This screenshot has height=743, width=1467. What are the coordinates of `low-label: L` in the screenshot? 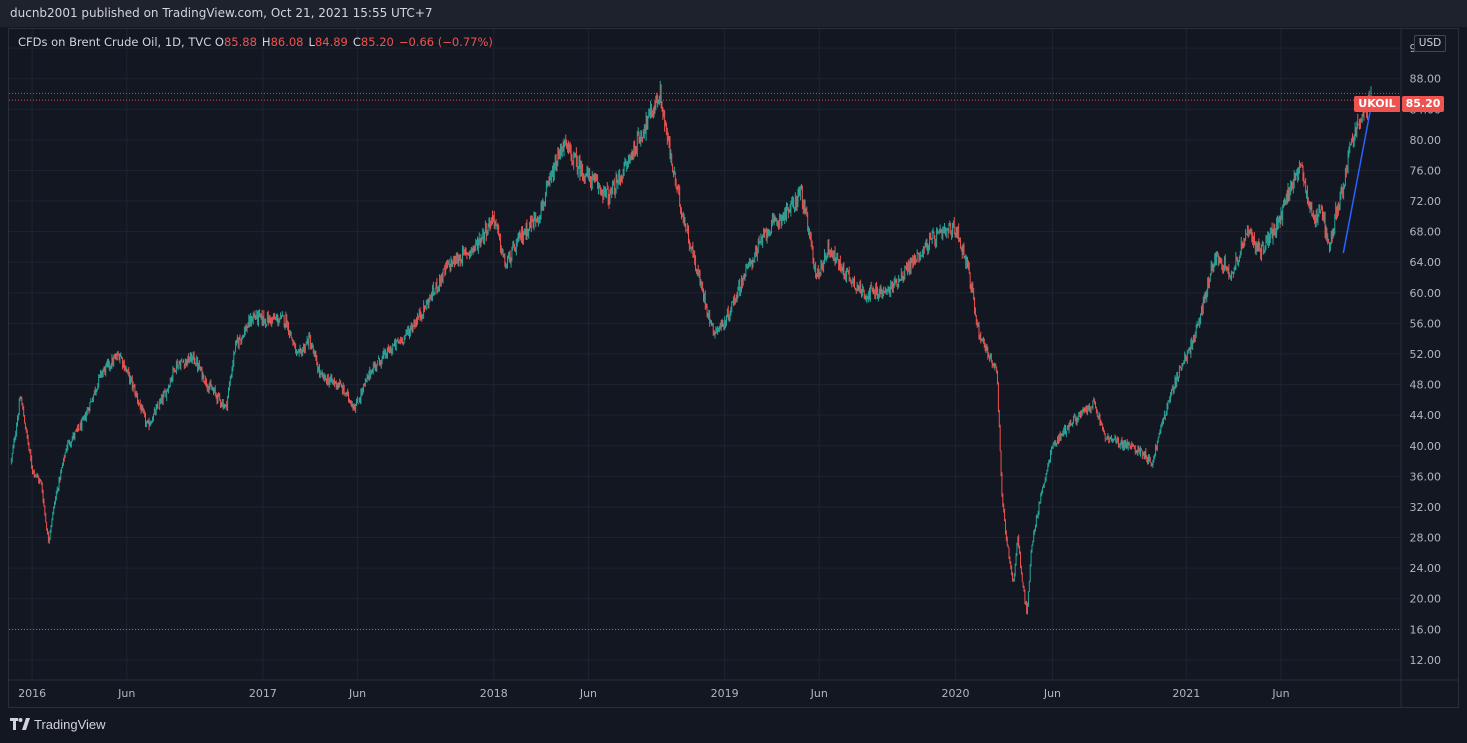 It's located at (311, 42).